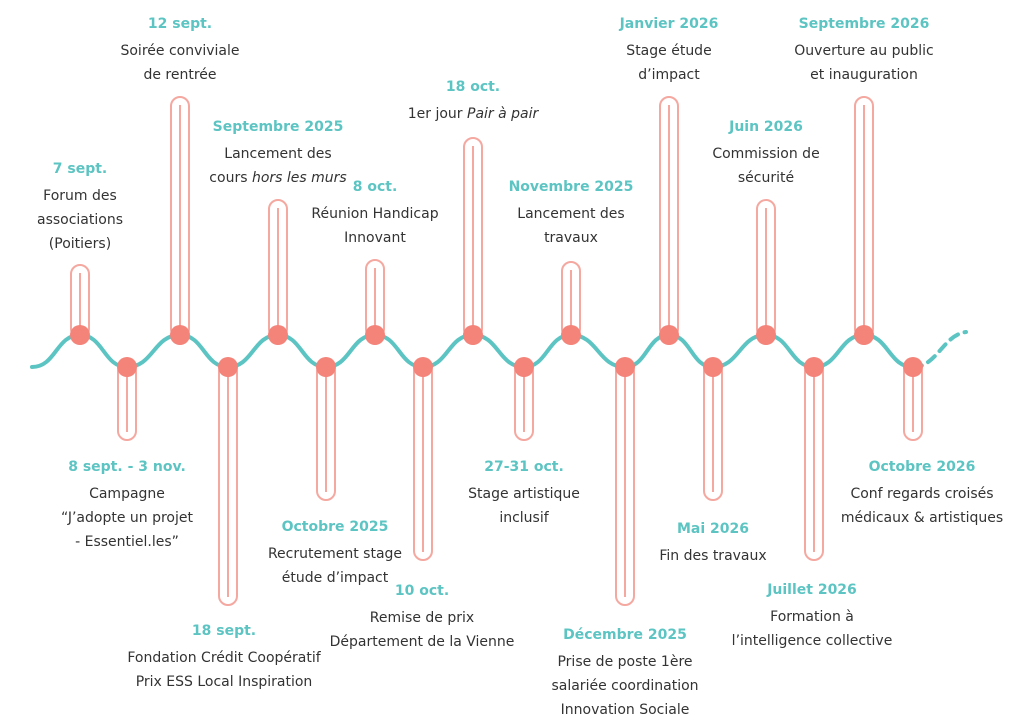  I want to click on event-line: “J’adopte un projet, so click(127, 518).